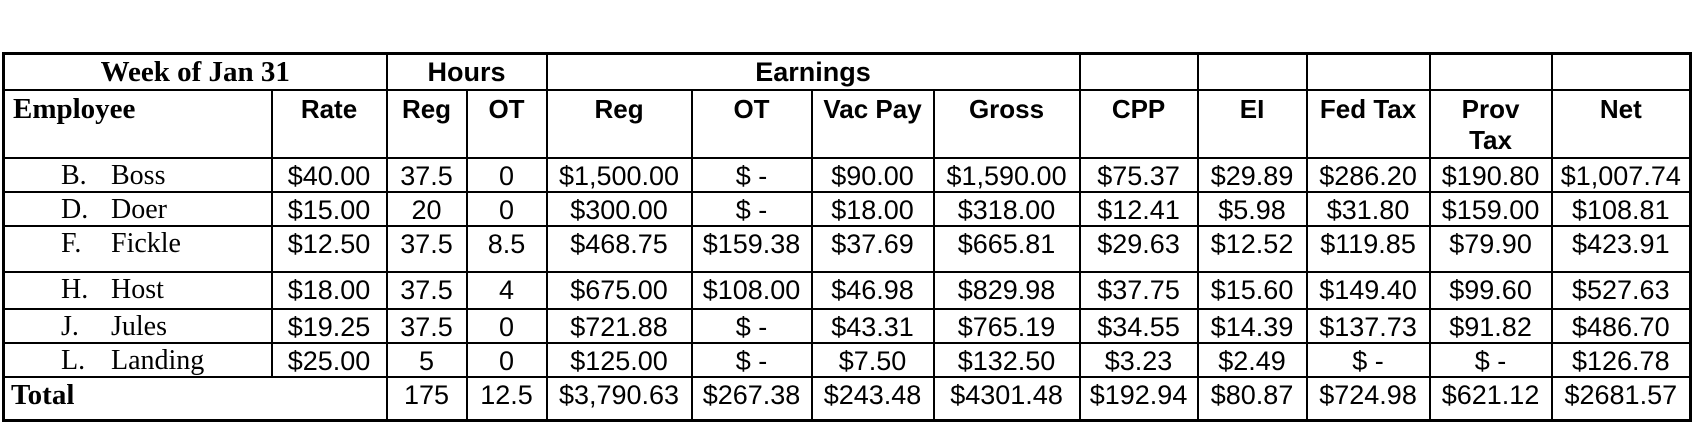 This screenshot has width=1701, height=445. I want to click on cell-ei: $14.39, so click(1252, 325).